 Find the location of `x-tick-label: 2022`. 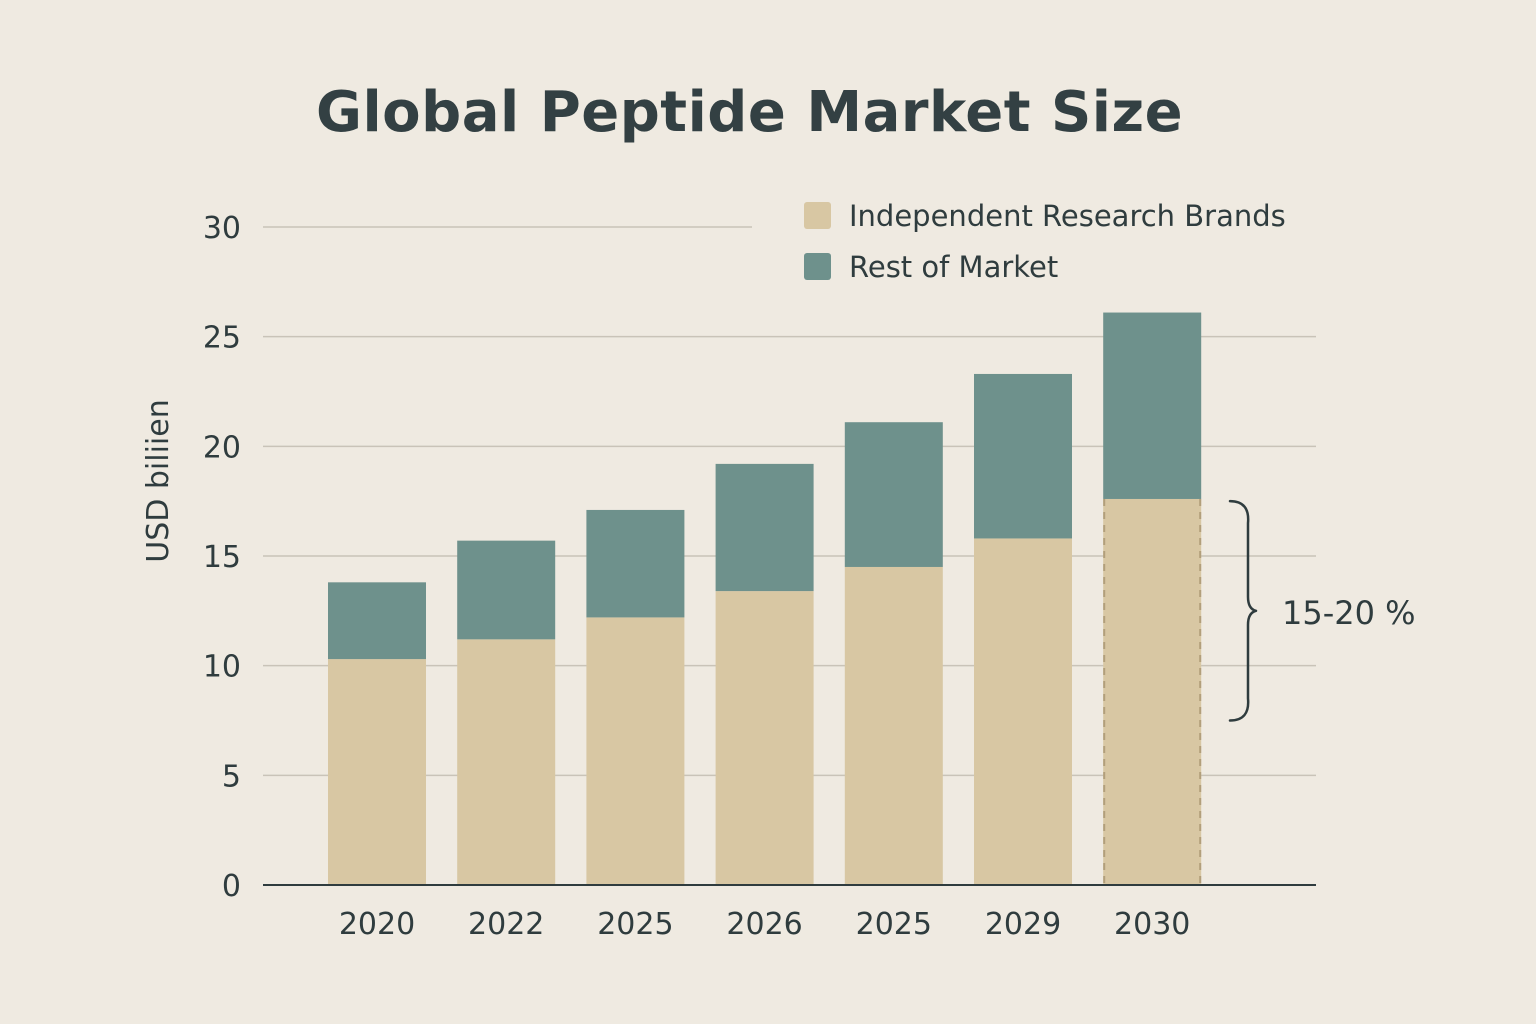

x-tick-label: 2022 is located at coordinates (506, 924).